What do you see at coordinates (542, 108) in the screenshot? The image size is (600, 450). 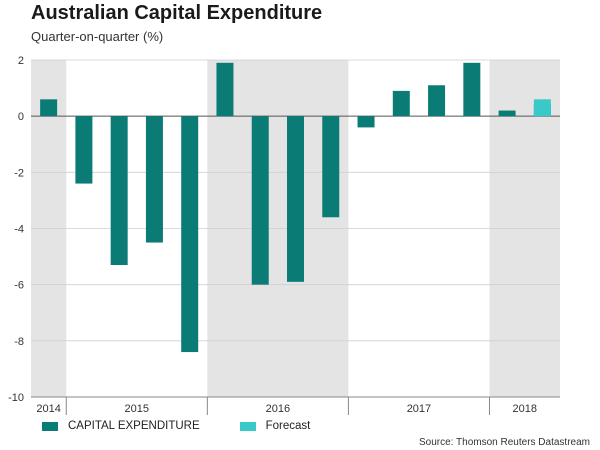 I see `bar-forecast` at bounding box center [542, 108].